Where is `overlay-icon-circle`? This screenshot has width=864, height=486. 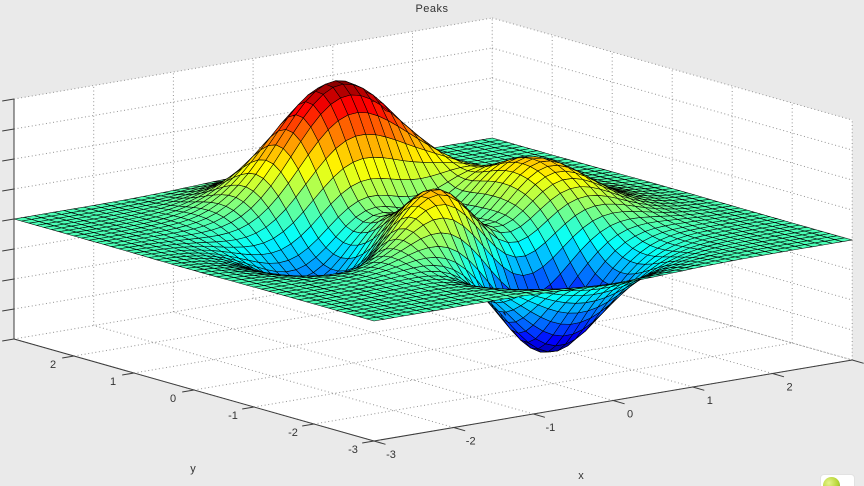
overlay-icon-circle is located at coordinates (831, 481).